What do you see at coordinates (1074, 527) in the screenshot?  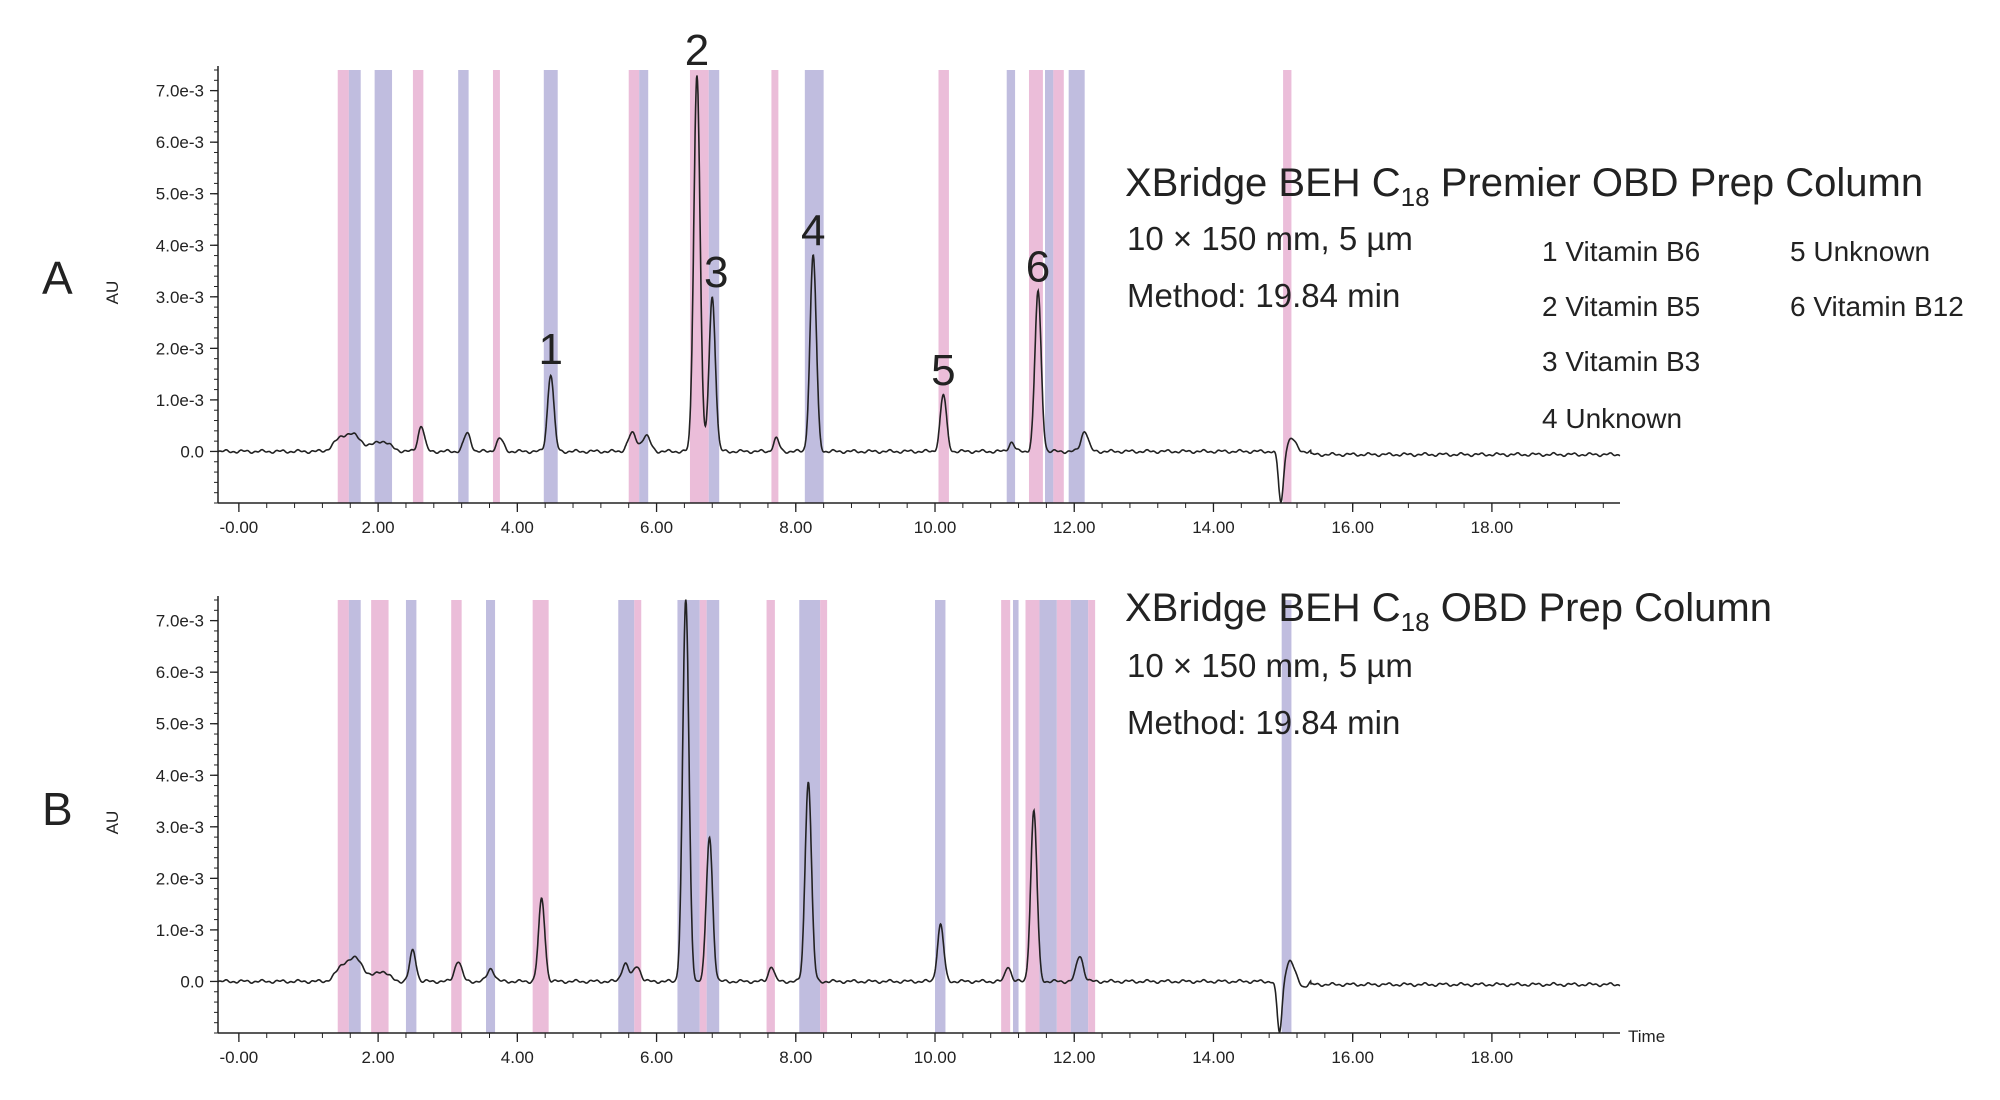 I see `x-tick-label: 12.00` at bounding box center [1074, 527].